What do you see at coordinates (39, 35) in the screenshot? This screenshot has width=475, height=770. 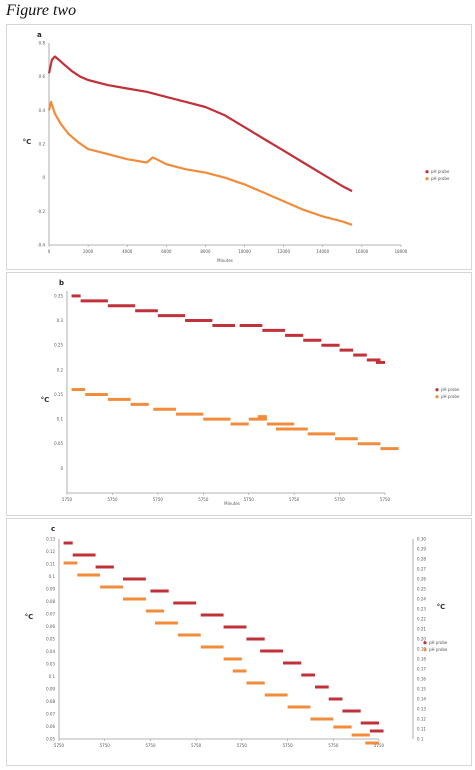 I see `panel-letter: a` at bounding box center [39, 35].